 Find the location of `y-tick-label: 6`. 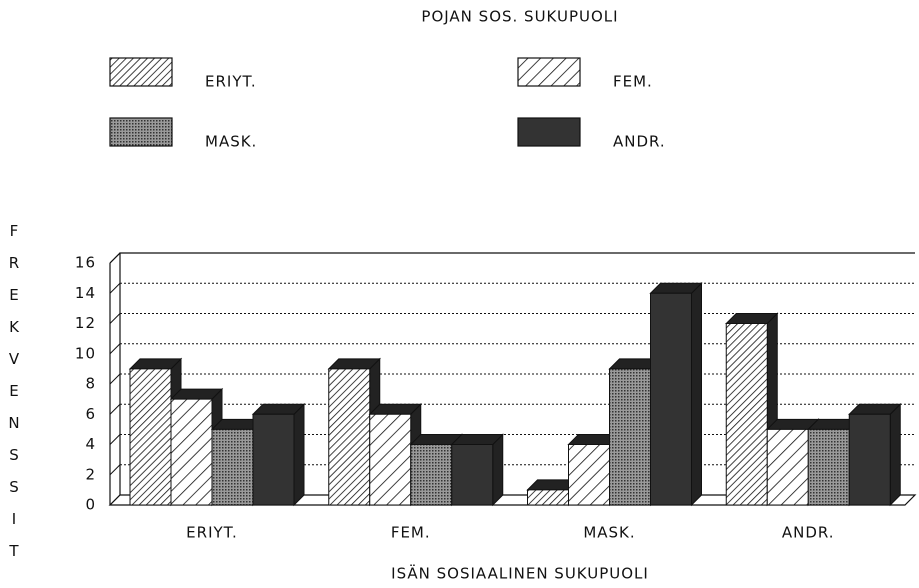

y-tick-label: 6 is located at coordinates (90, 414).